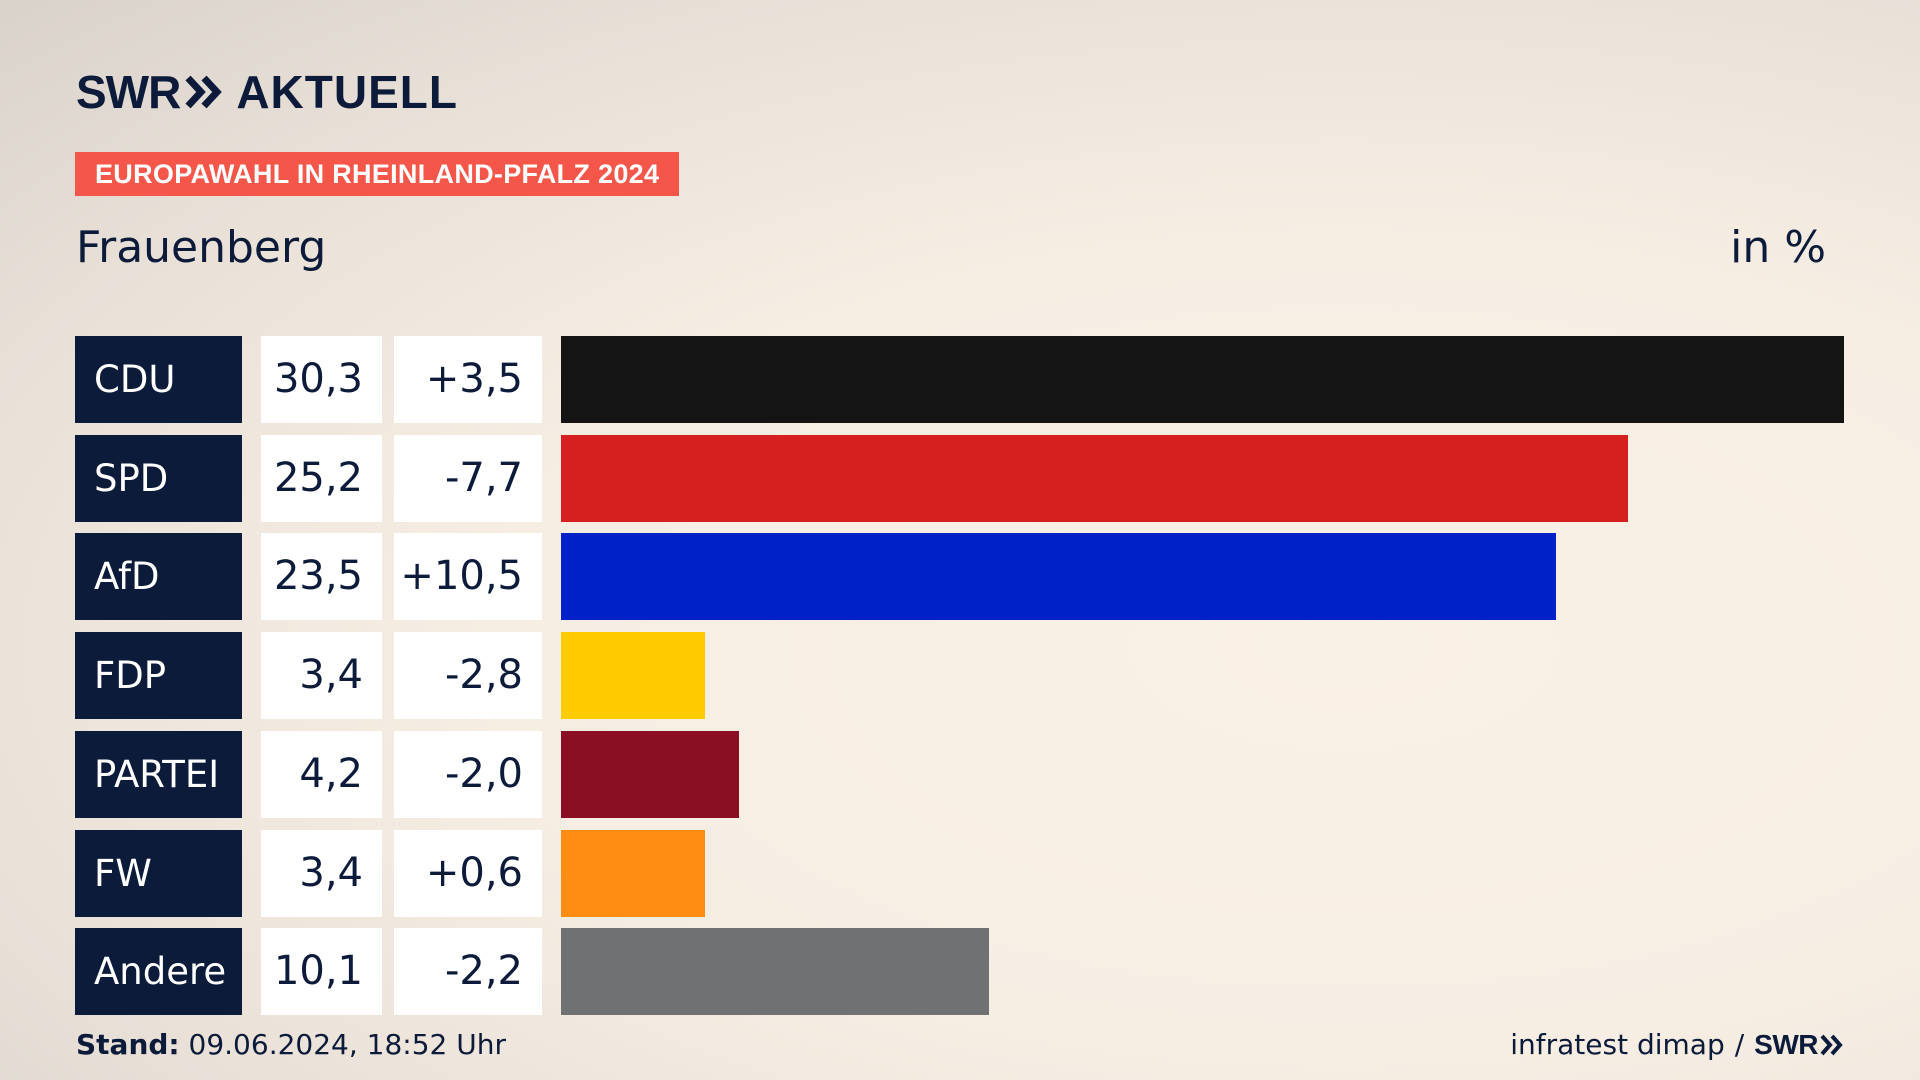 The width and height of the screenshot is (1920, 1080). Describe the element at coordinates (158, 873) in the screenshot. I see `party-label: FW` at that location.